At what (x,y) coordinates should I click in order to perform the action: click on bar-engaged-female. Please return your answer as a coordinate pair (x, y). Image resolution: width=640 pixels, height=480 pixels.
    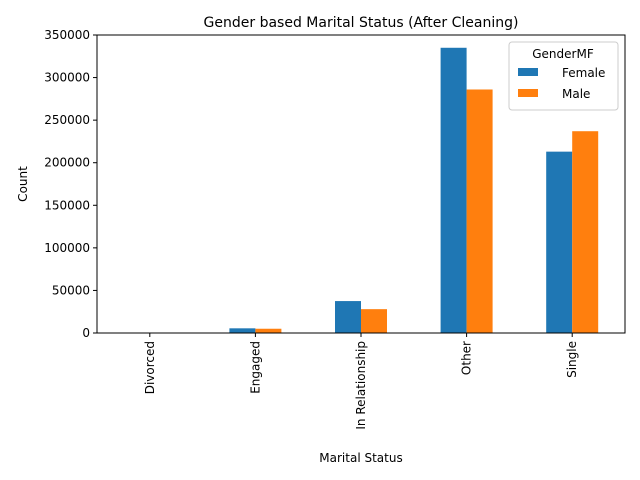
    Looking at the image, I should click on (242, 330).